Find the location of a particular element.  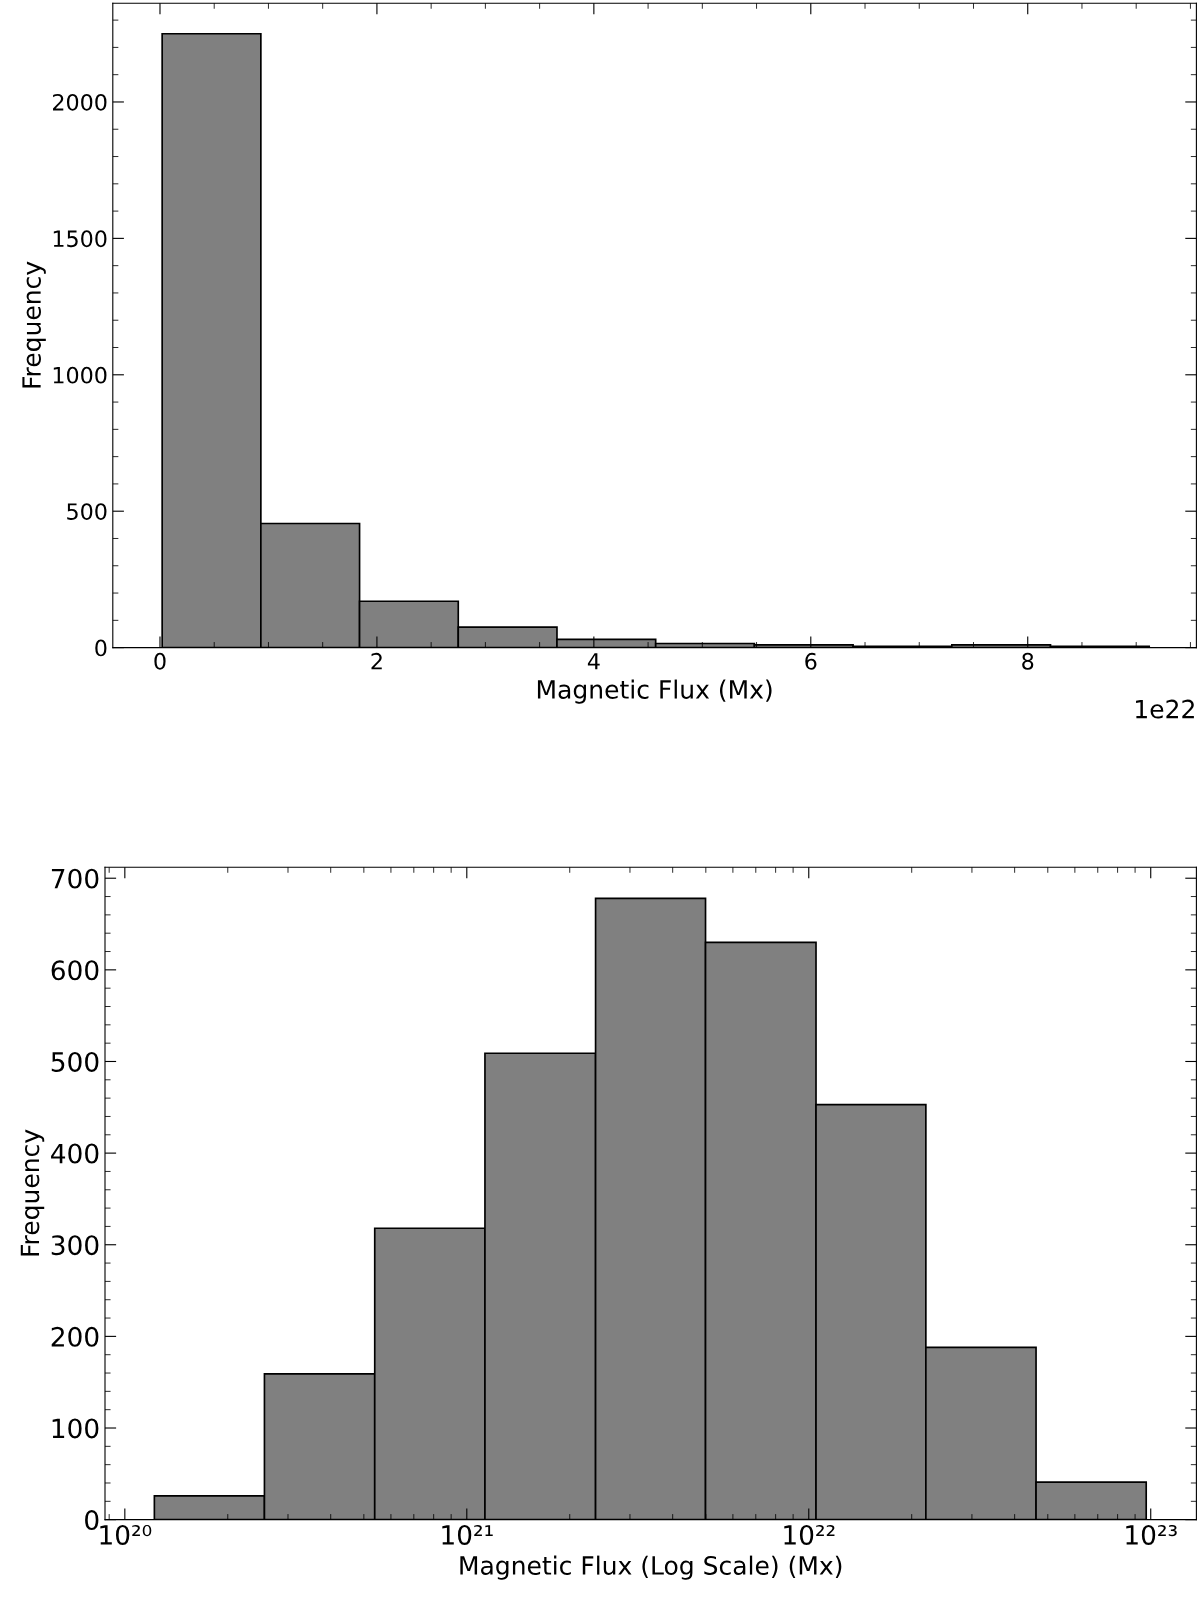

x-axis-title: Magnetic Flux (Mx) is located at coordinates (654, 691).